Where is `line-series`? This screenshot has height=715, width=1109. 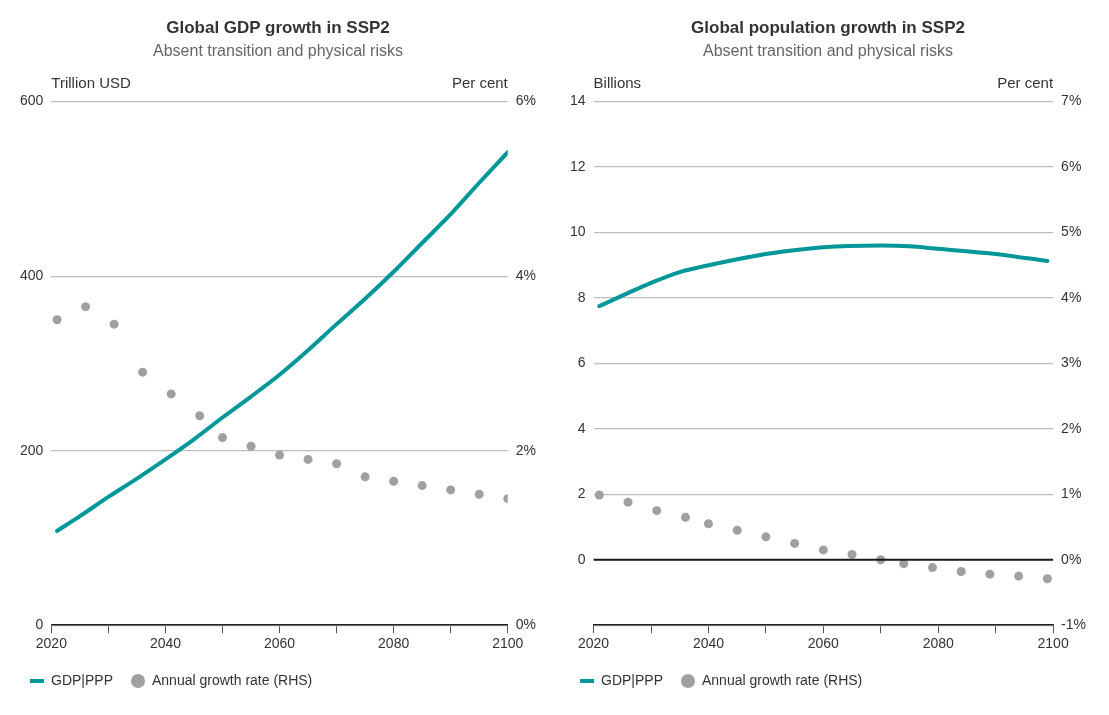
line-series is located at coordinates (823, 276).